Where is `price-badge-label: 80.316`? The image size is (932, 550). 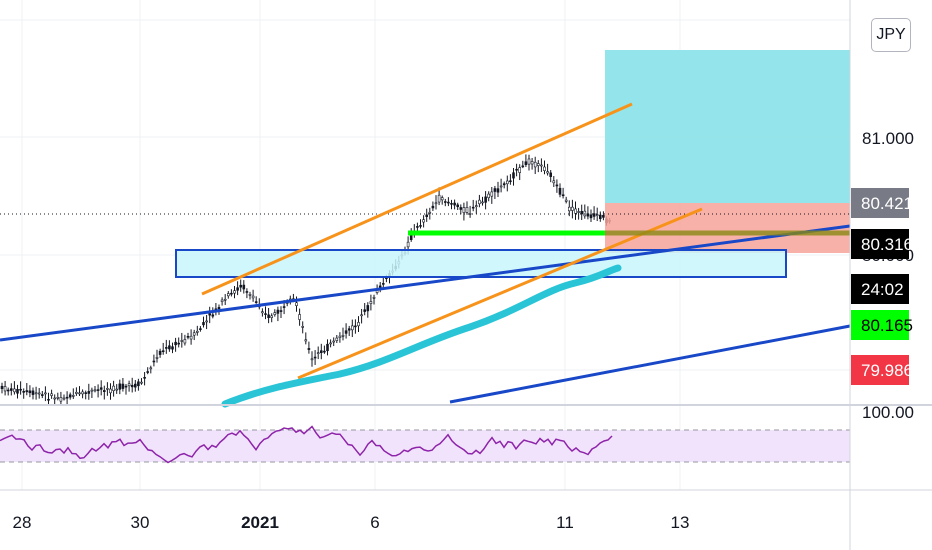 price-badge-label: 80.316 is located at coordinates (887, 244).